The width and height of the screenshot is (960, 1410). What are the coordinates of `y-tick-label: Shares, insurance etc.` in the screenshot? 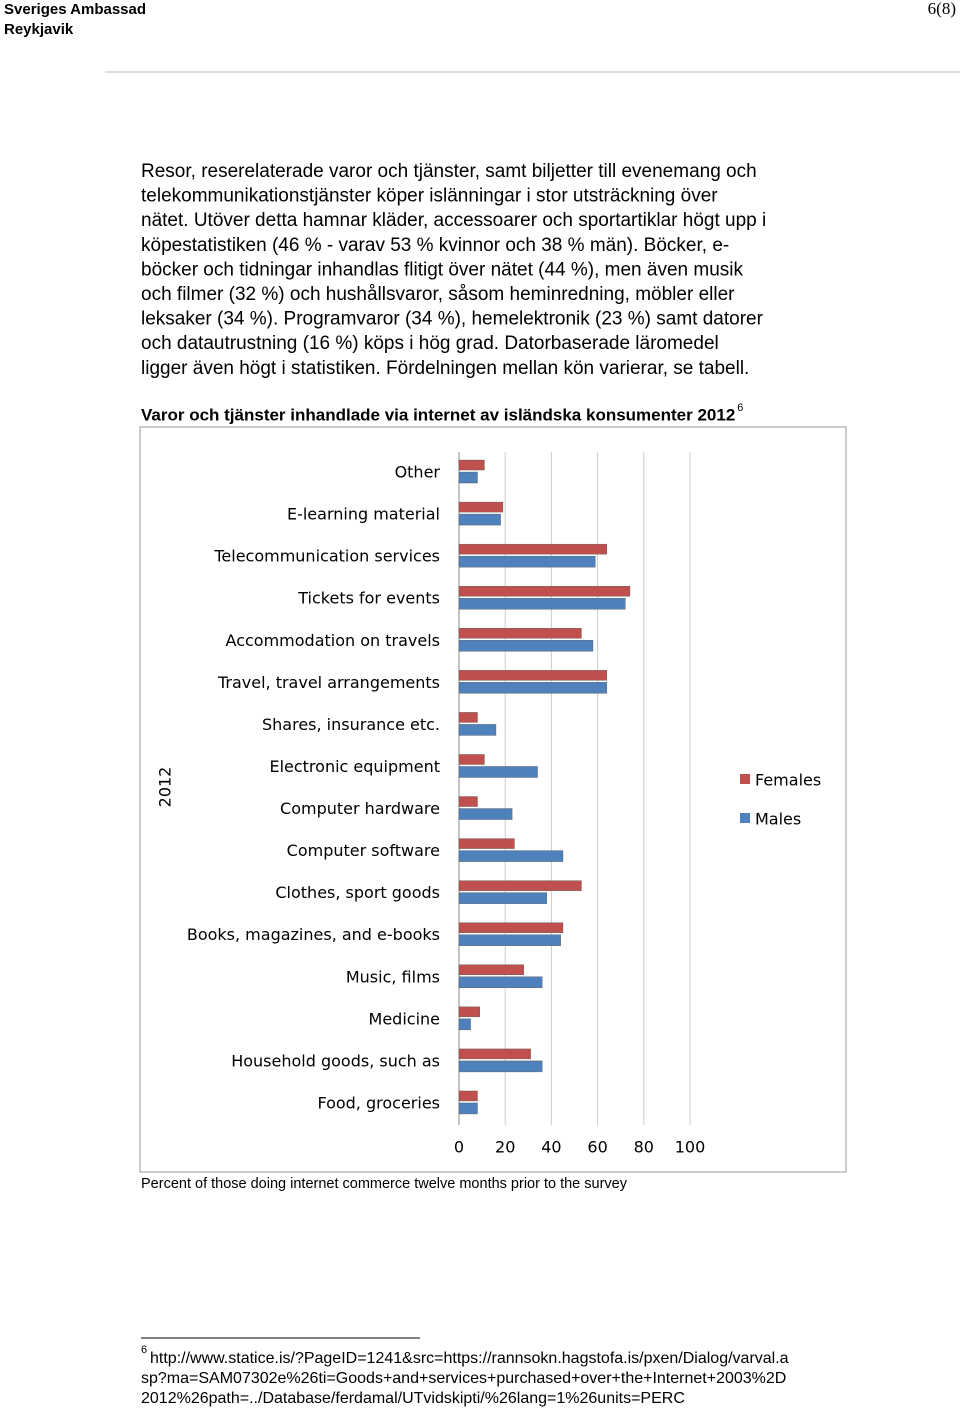 It's located at (351, 724).